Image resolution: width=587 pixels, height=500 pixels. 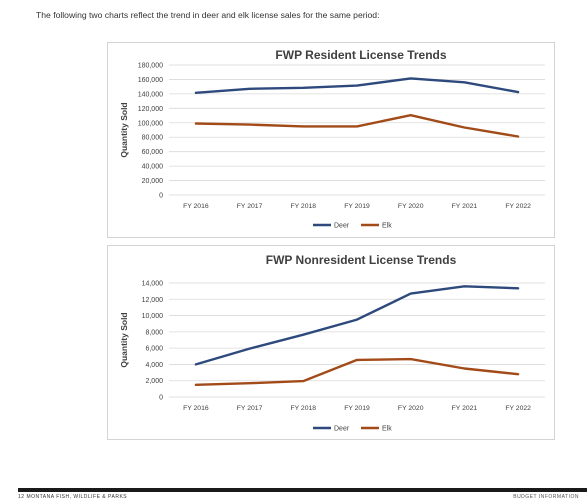 I want to click on nonresident-ytick-label: 2,000, so click(x=154, y=381).